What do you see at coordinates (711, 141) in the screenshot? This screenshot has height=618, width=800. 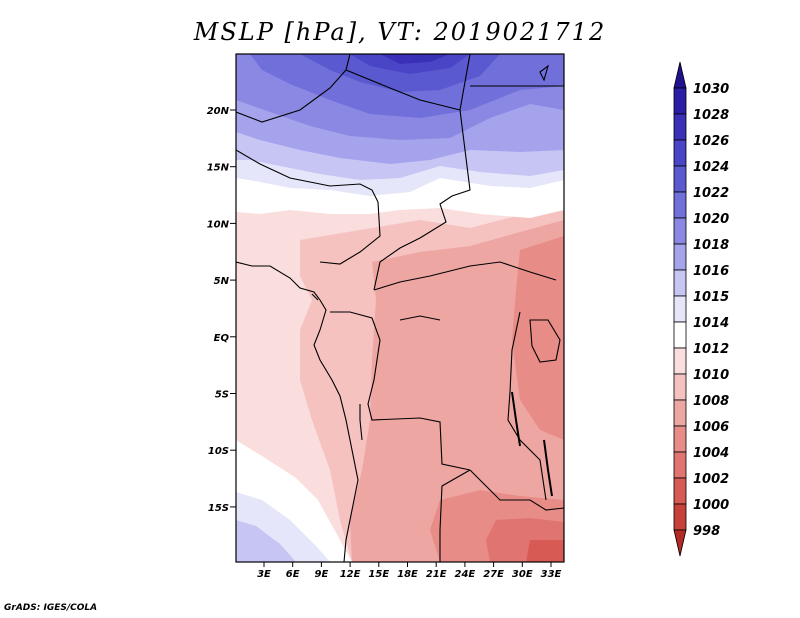 I see `colorbar-label: 1026` at bounding box center [711, 141].